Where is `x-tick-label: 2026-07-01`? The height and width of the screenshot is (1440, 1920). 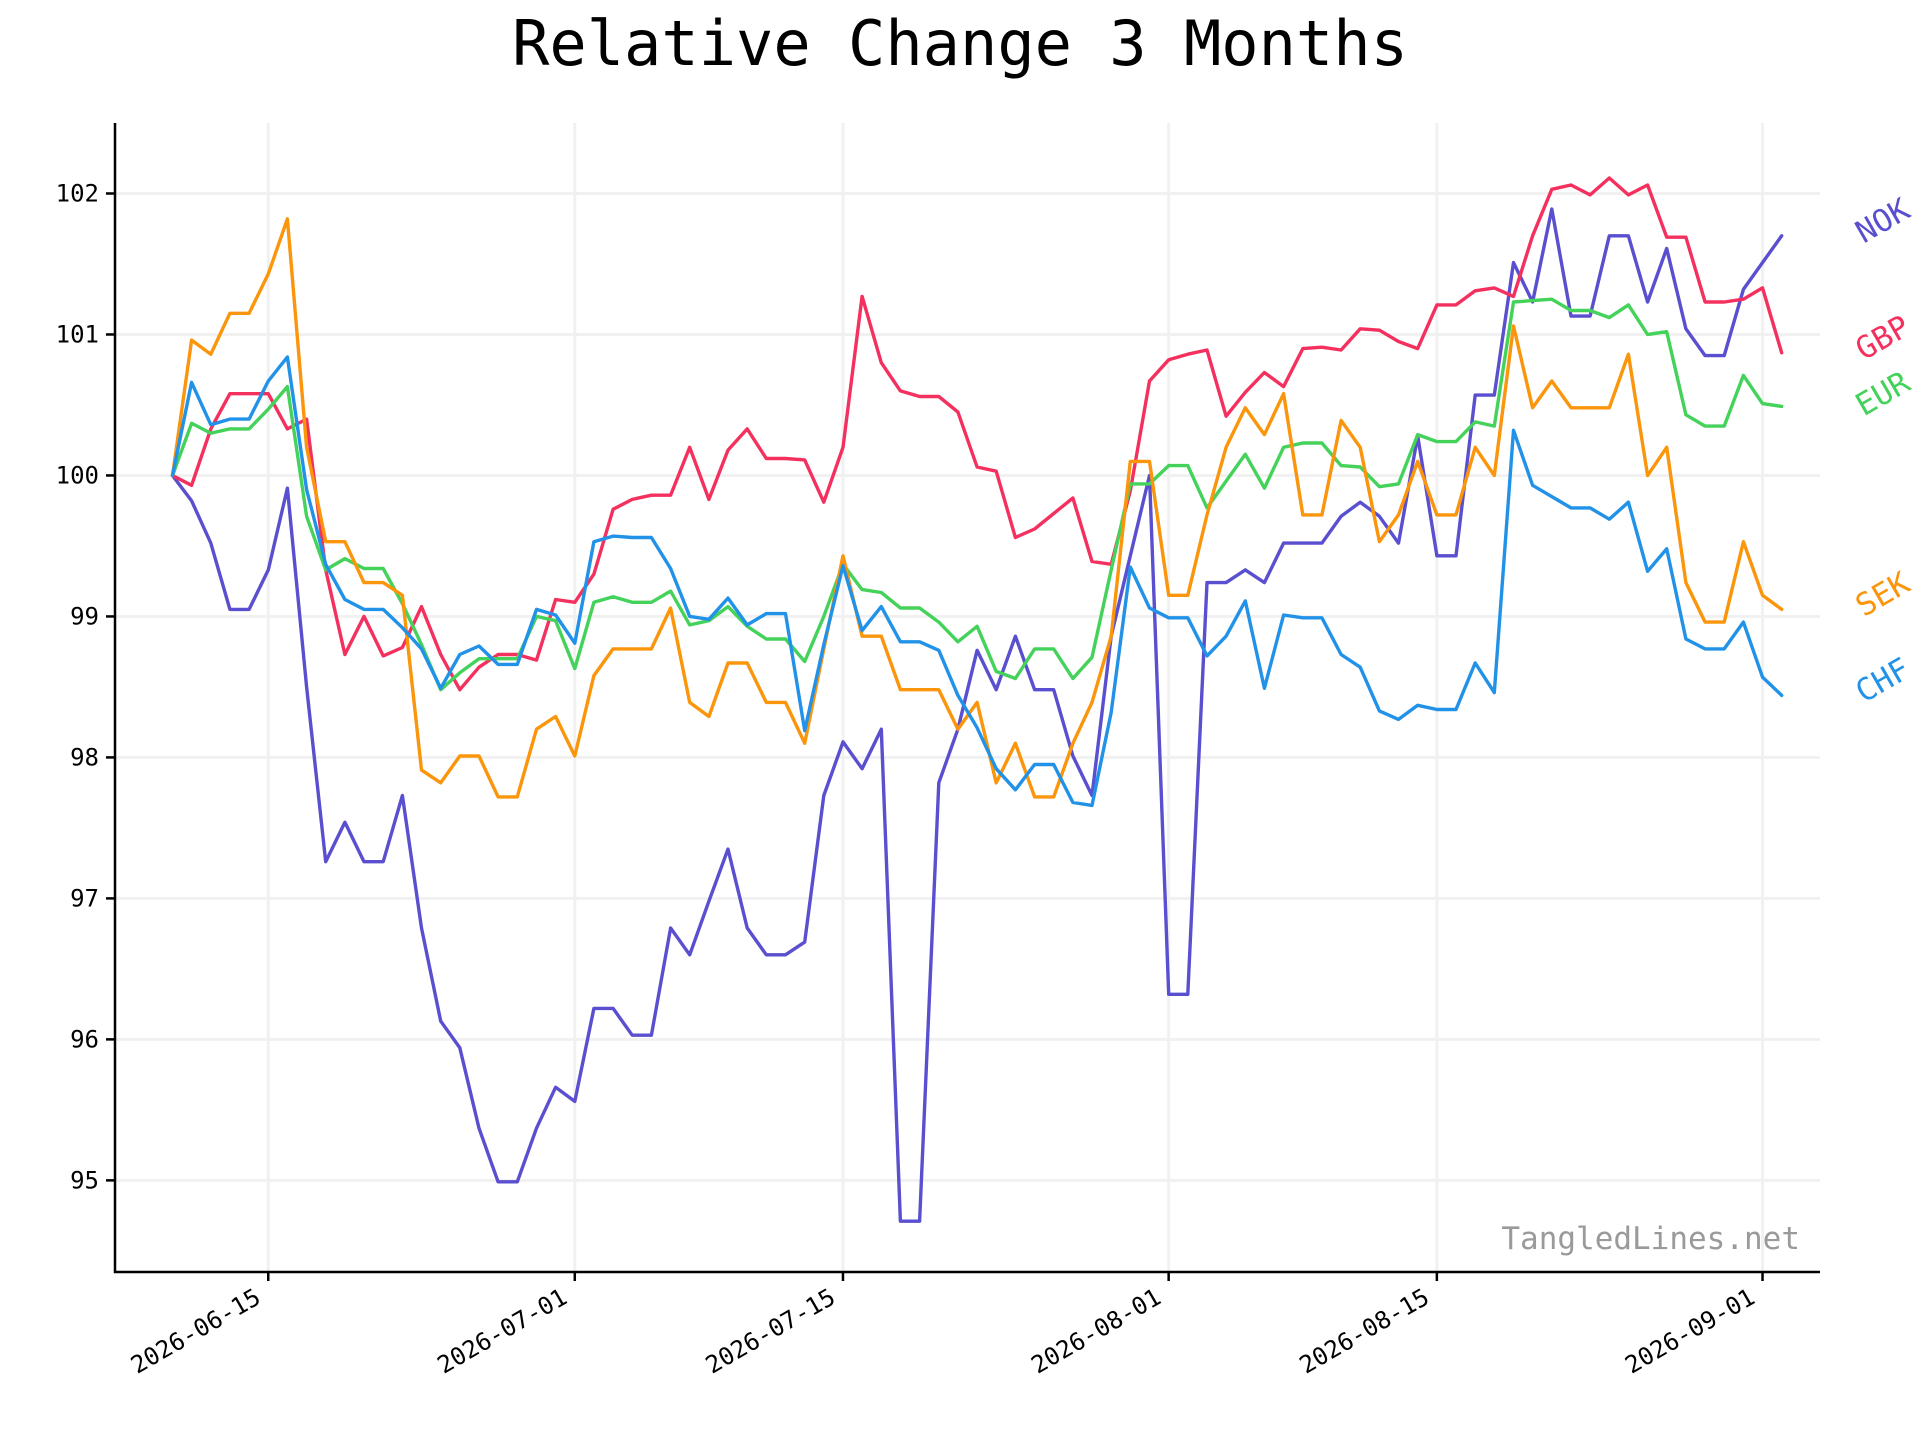 x-tick-label: 2026-07-01 is located at coordinates (502, 1331).